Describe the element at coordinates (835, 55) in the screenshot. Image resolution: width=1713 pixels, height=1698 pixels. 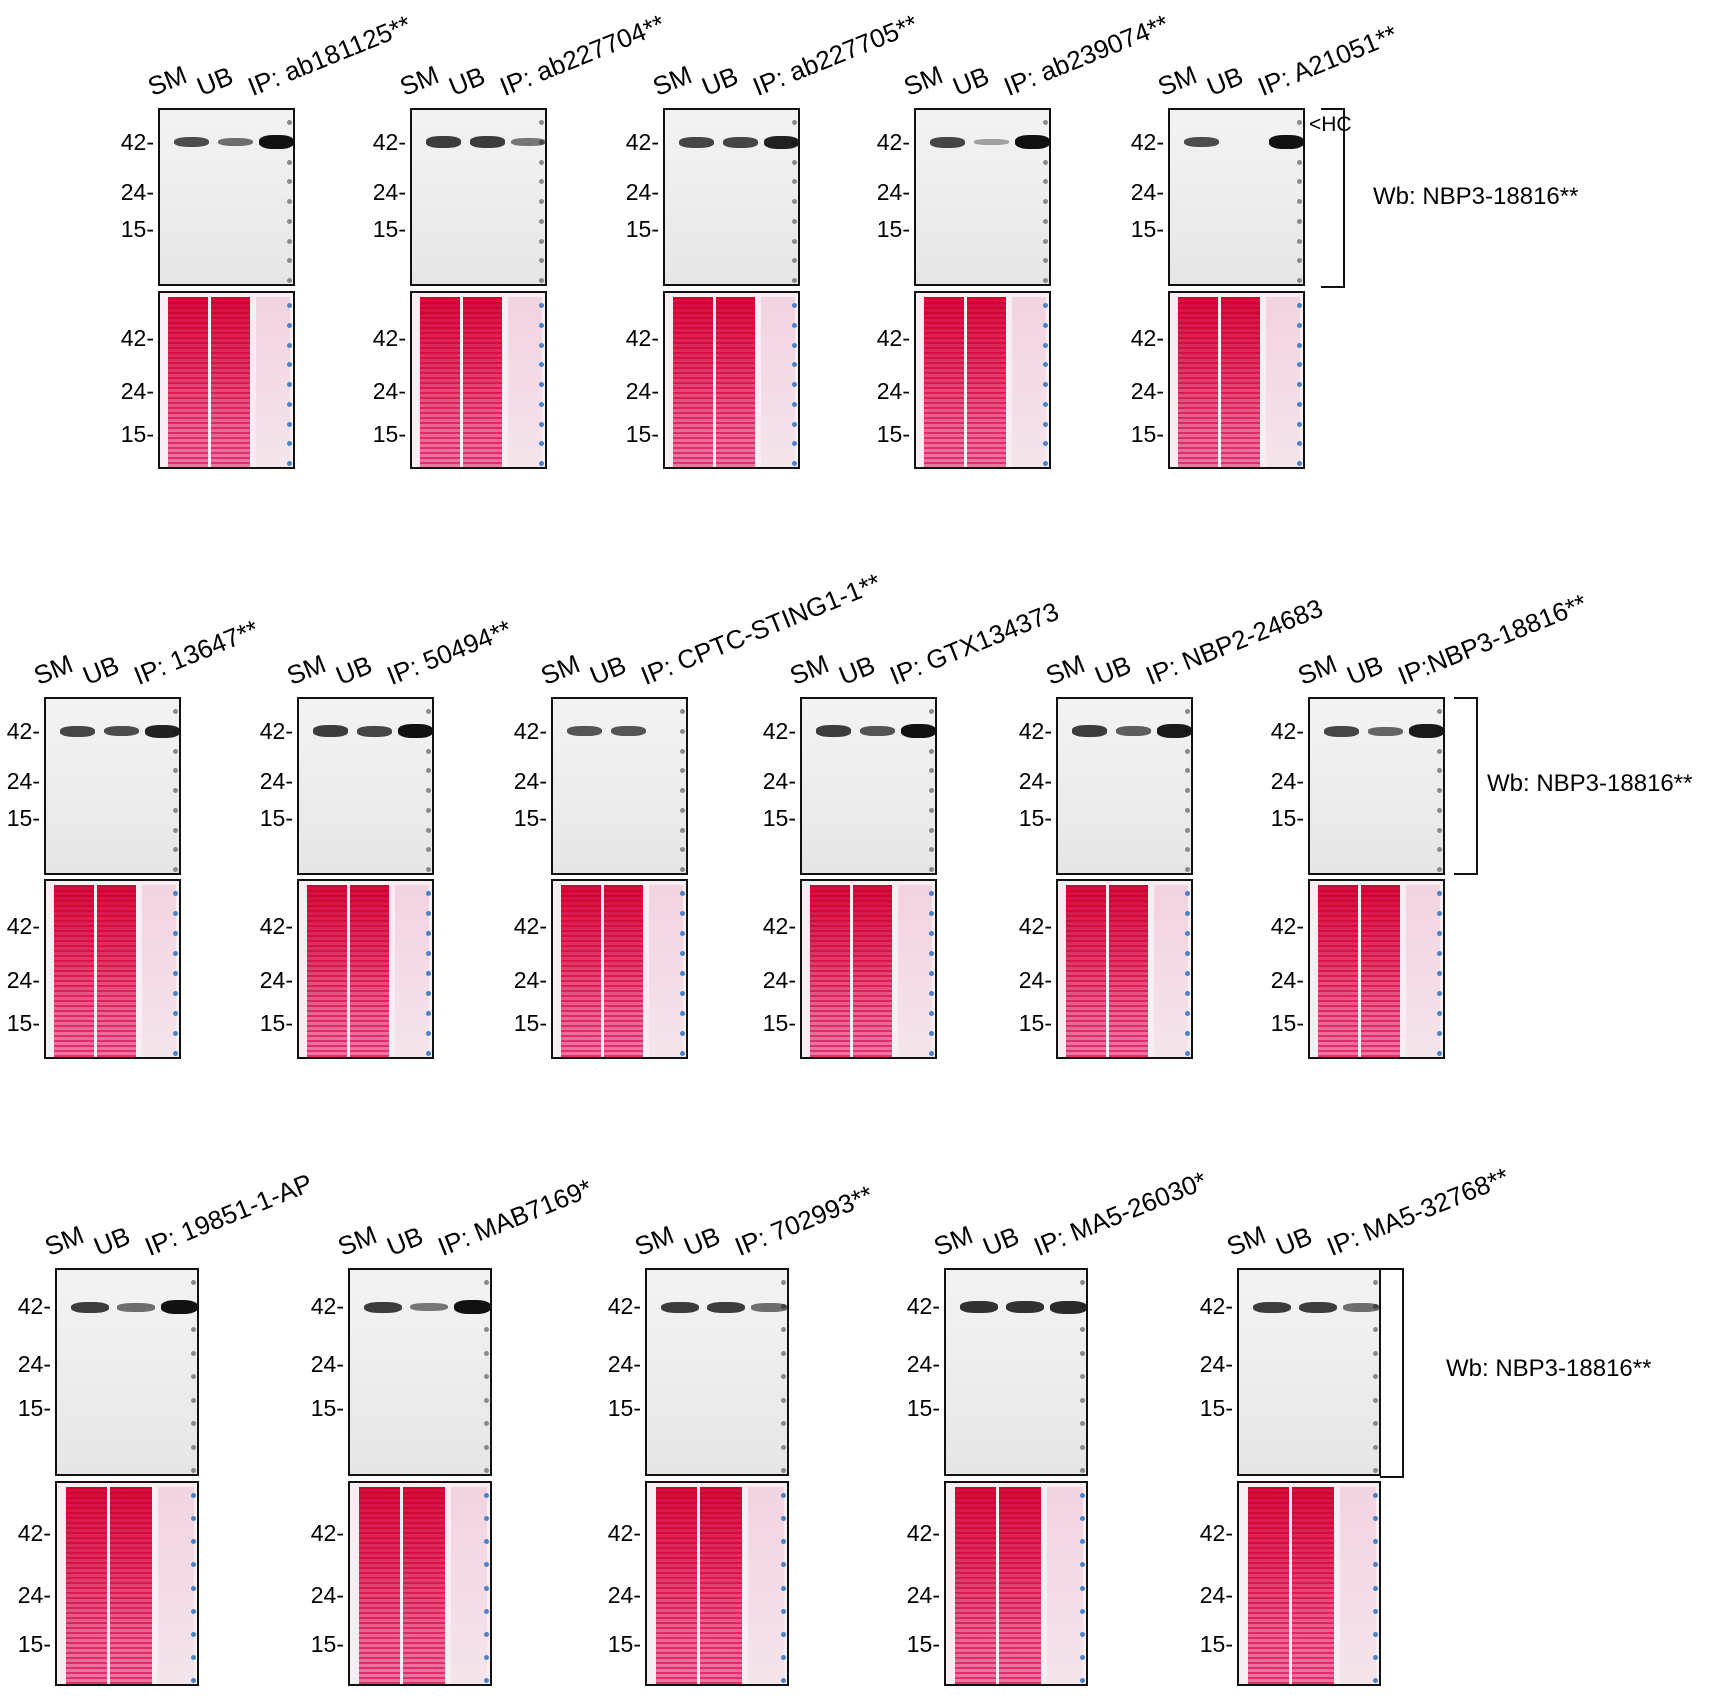
I see `ip-antibody-label: IP: ab227705**` at that location.